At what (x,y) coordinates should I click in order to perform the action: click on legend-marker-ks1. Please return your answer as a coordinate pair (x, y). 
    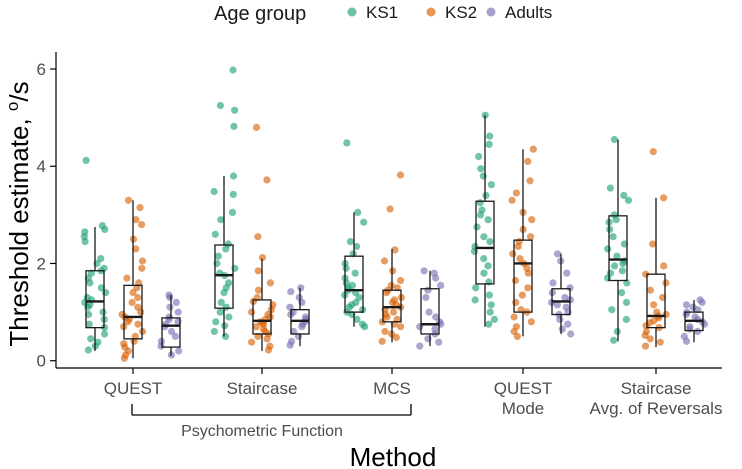
    Looking at the image, I should click on (352, 12).